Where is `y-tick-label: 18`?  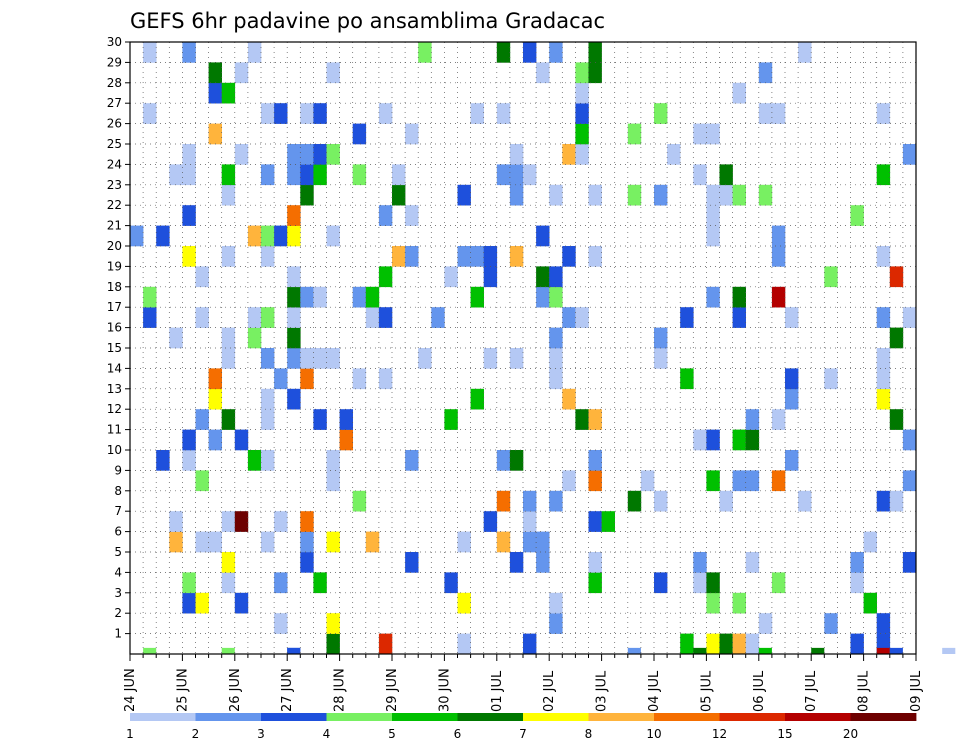 y-tick-label: 18 is located at coordinates (114, 287).